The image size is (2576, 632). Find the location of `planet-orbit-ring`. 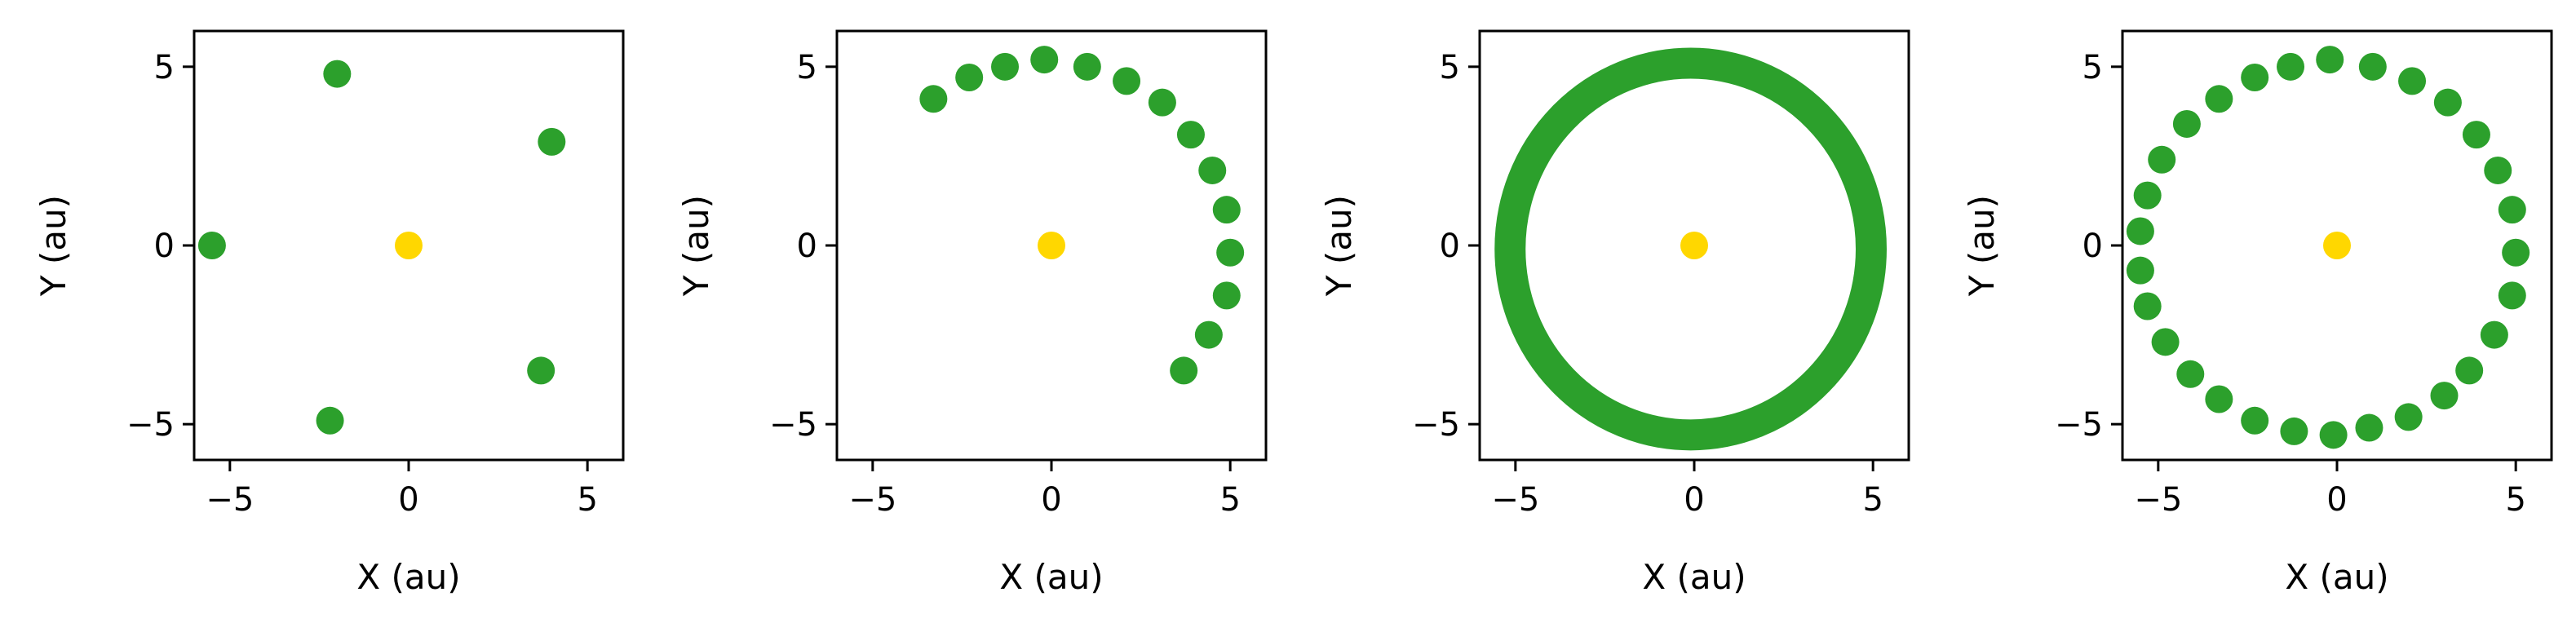

planet-orbit-ring is located at coordinates (1690, 249).